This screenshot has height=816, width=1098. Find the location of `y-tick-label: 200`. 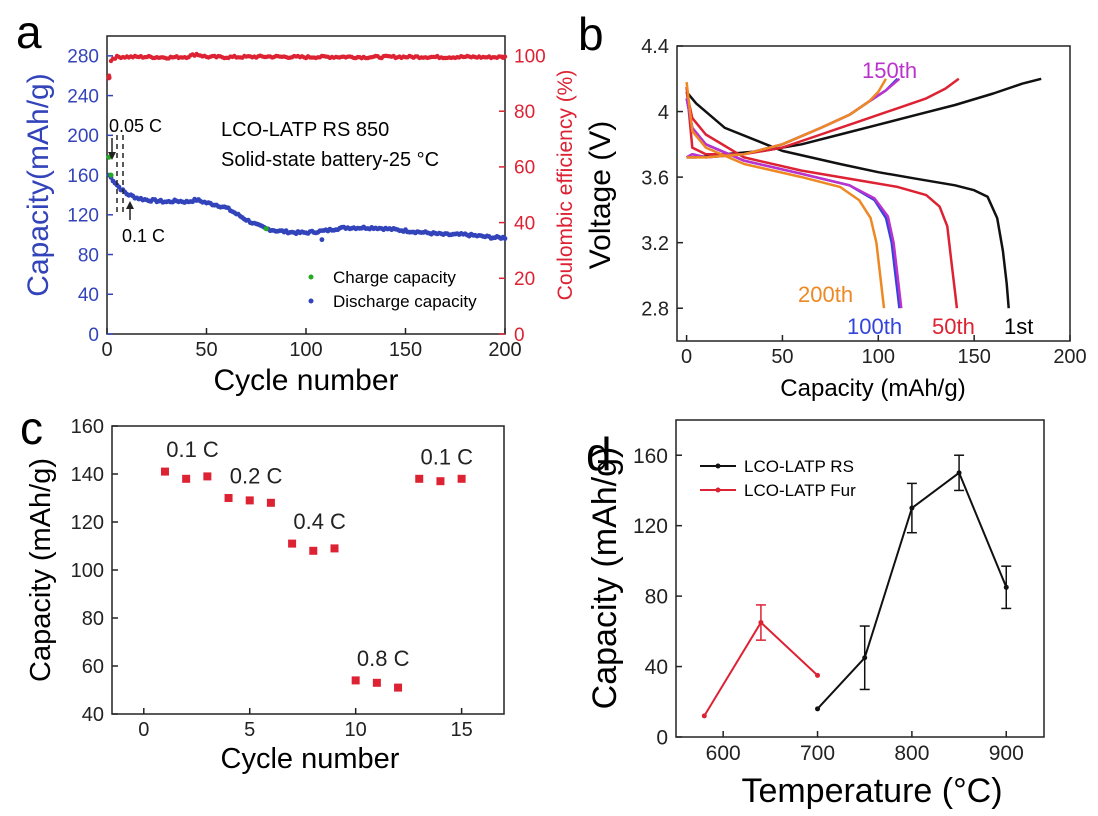

y-tick-label: 200 is located at coordinates (83, 136).